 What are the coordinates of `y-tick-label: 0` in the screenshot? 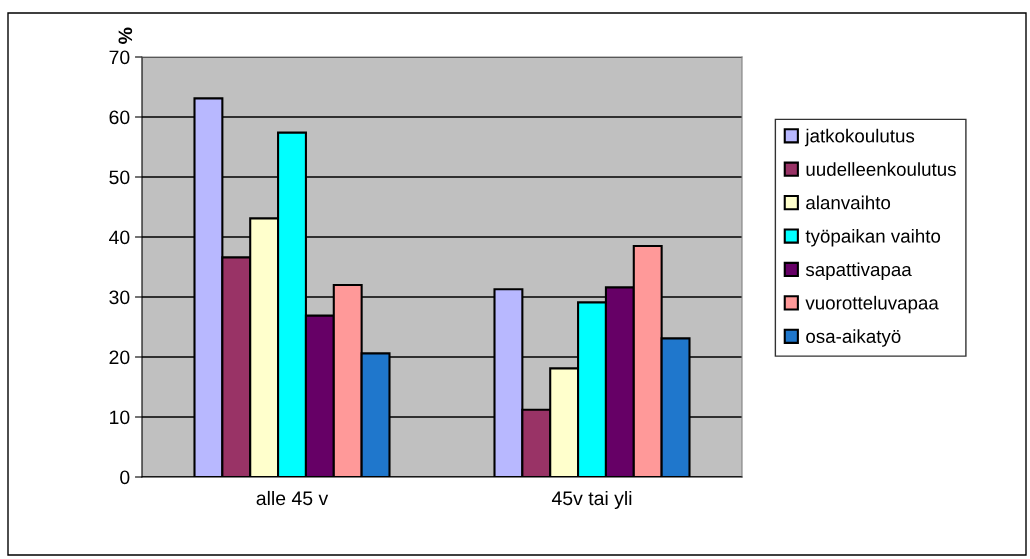 It's located at (125, 477).